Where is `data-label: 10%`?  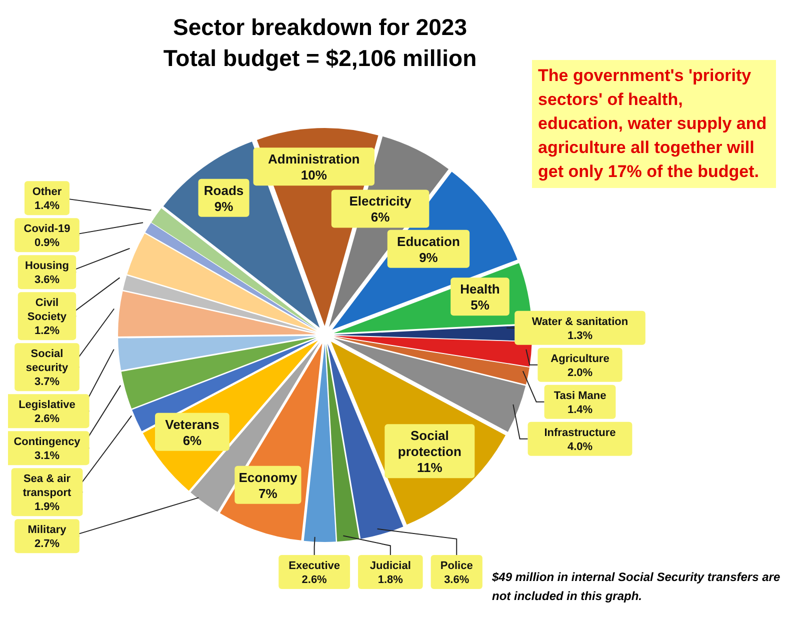 data-label: 10% is located at coordinates (314, 175).